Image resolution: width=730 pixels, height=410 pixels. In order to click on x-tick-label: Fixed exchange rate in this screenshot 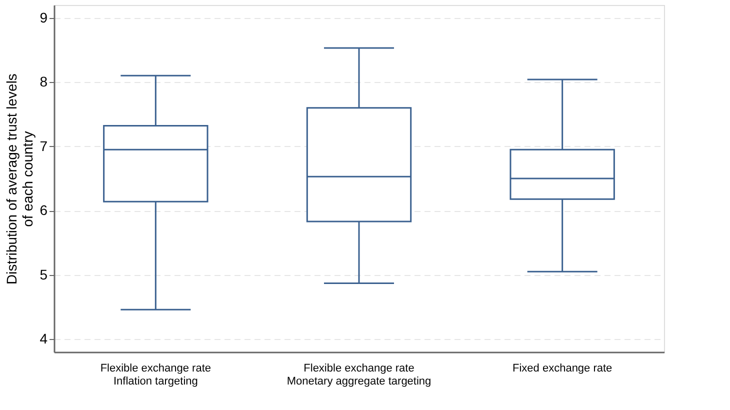, I will do `click(562, 368)`.